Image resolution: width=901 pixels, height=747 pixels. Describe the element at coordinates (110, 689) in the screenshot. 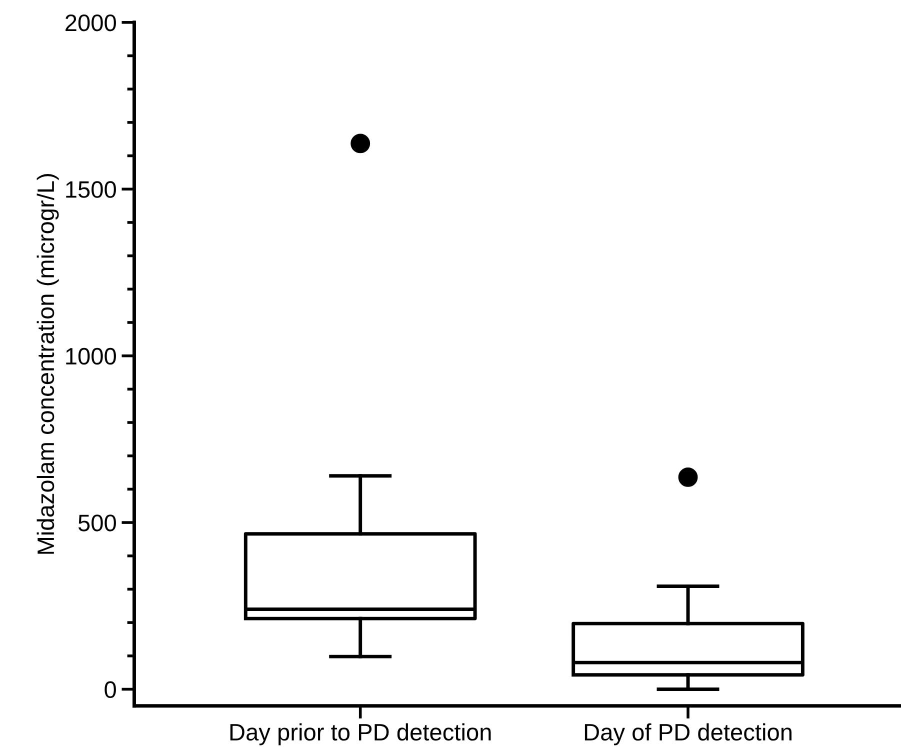

I see `y-tick-label: 0` at that location.